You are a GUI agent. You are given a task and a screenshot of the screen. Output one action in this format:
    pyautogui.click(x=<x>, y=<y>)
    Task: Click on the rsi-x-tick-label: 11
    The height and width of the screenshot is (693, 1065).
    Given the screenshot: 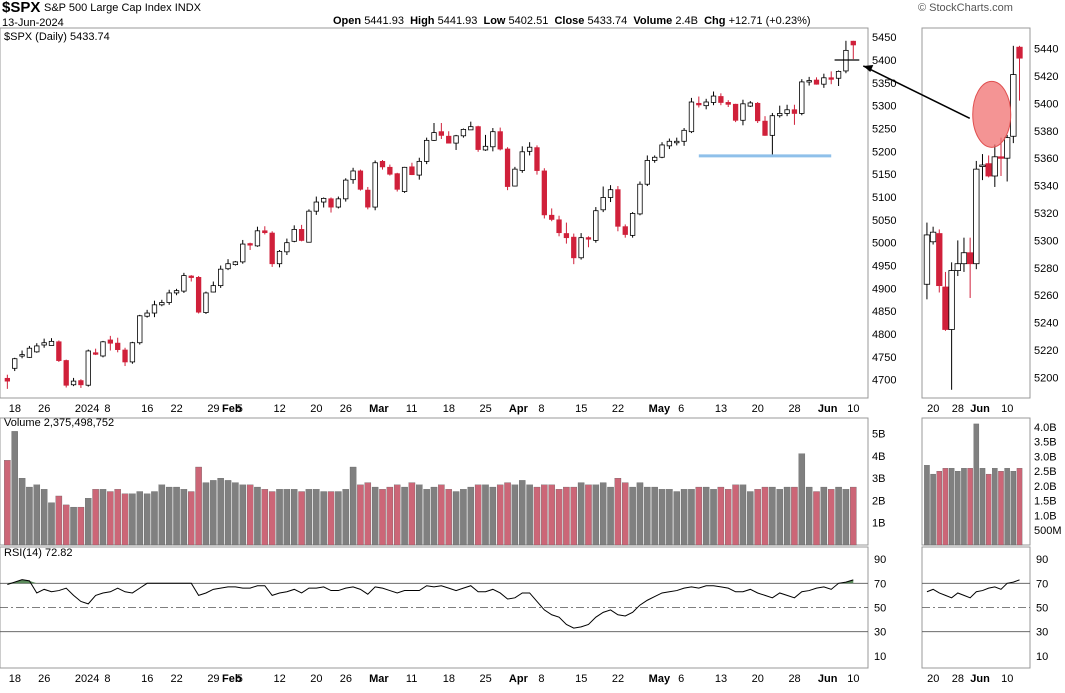 What is the action you would take?
    pyautogui.click(x=411, y=679)
    